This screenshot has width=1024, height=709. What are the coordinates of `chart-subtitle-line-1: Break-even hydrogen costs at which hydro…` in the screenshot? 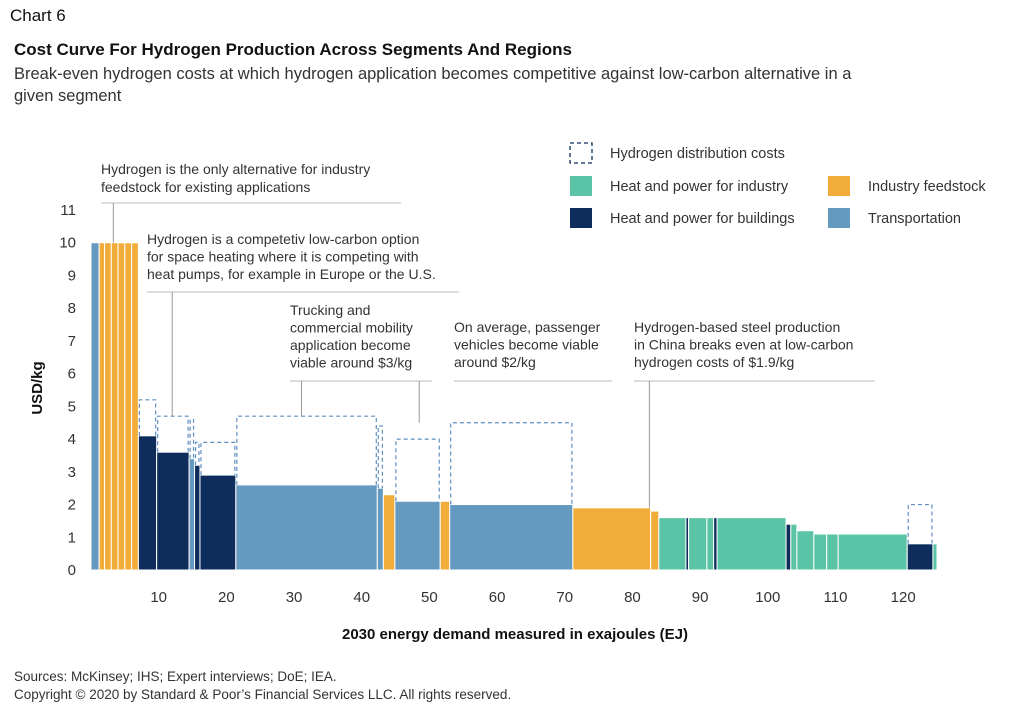 It's located at (433, 74).